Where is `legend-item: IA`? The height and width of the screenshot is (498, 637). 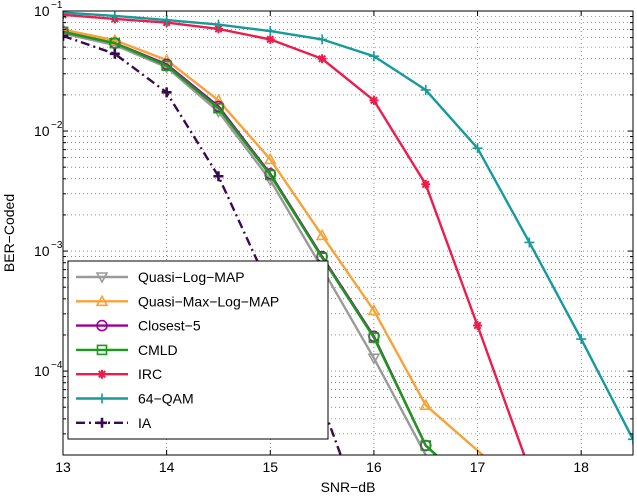 legend-item: IA is located at coordinates (114, 423).